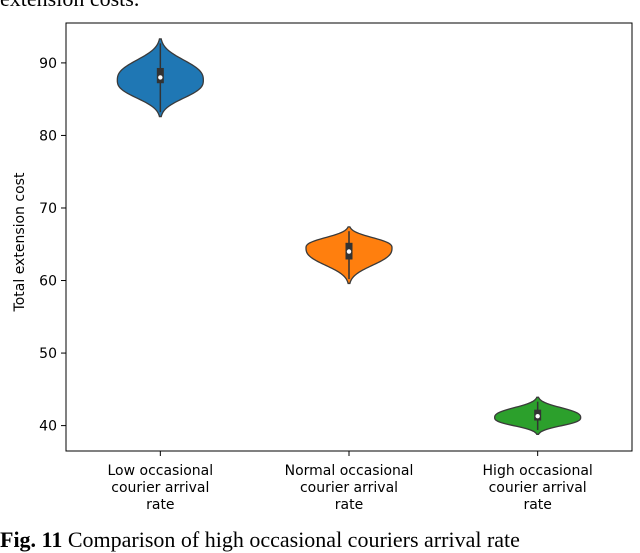 The height and width of the screenshot is (553, 640). What do you see at coordinates (349, 471) in the screenshot?
I see `x-tick-label-line: Normal occasional` at bounding box center [349, 471].